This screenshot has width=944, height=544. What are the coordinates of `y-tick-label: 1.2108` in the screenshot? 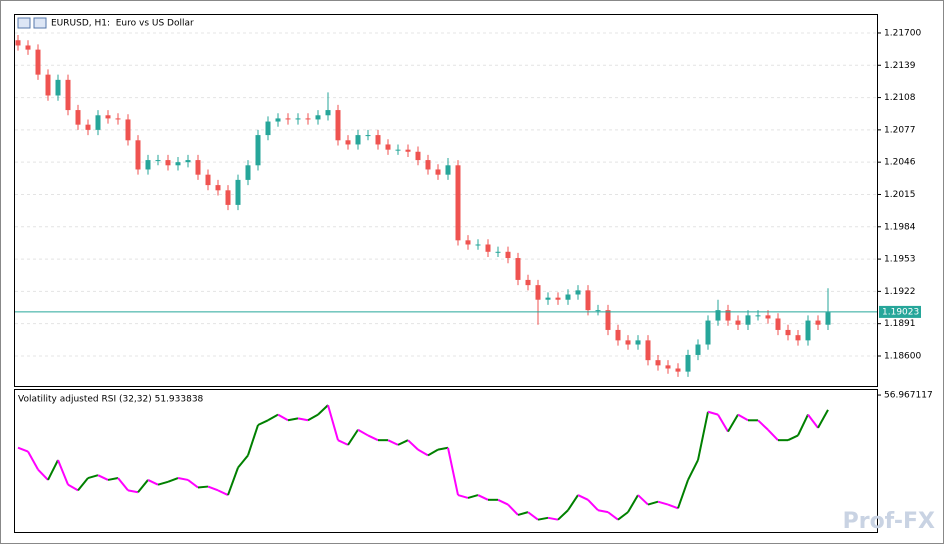 It's located at (900, 98).